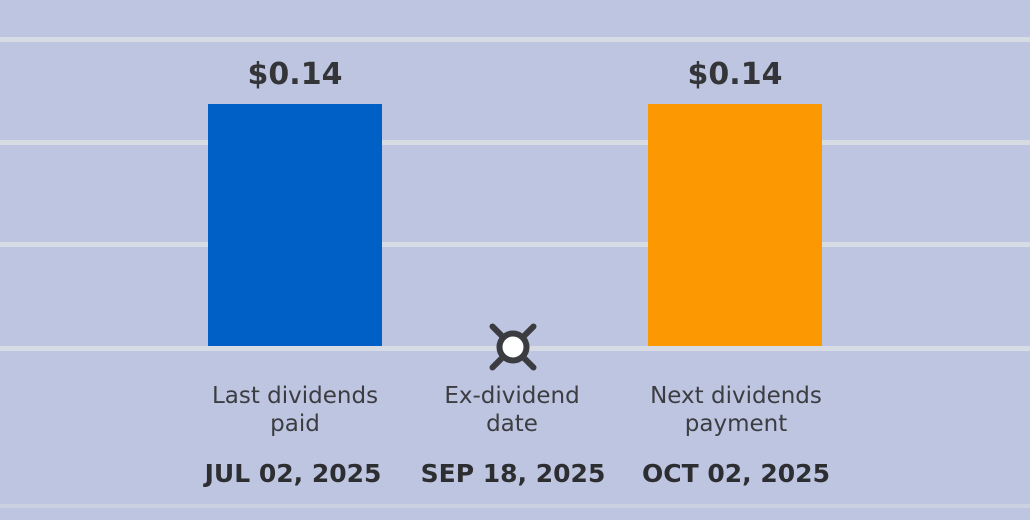 This screenshot has width=1030, height=520. Describe the element at coordinates (736, 396) in the screenshot. I see `category-label-line1: Next dividends` at that location.